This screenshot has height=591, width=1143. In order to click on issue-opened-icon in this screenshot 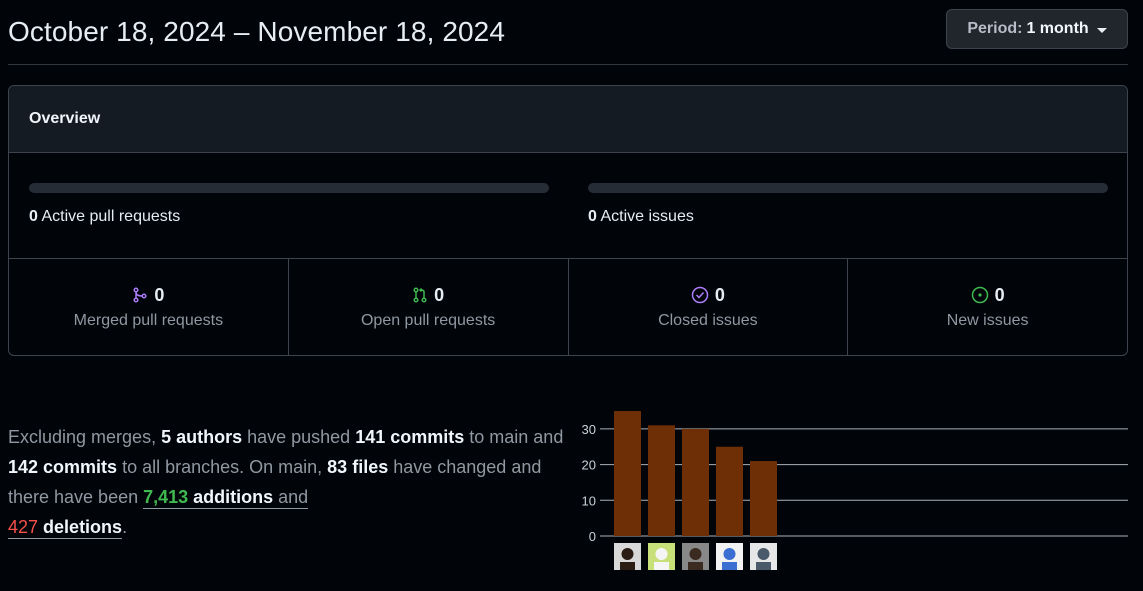, I will do `click(979, 295)`.